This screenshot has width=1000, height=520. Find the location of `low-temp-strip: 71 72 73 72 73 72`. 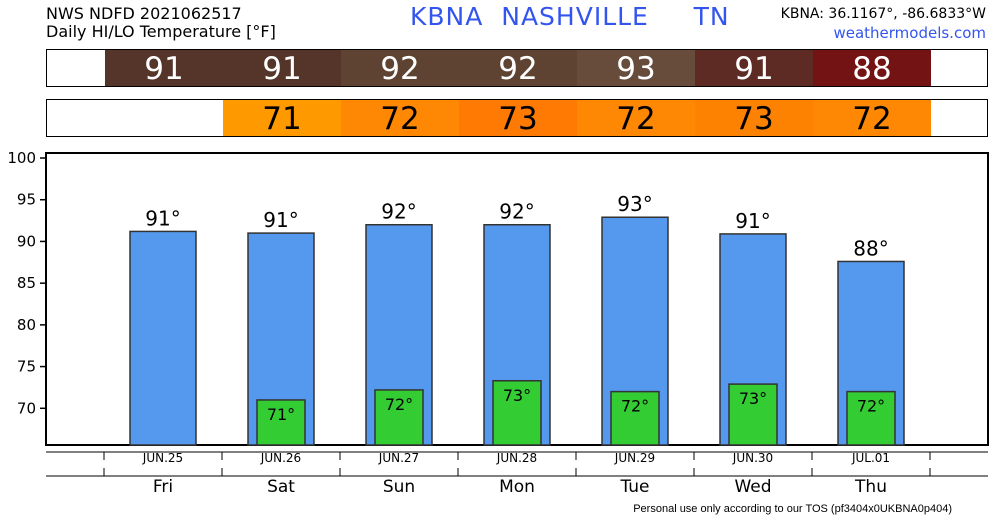

low-temp-strip: 71 72 73 72 73 72 is located at coordinates (517, 118).